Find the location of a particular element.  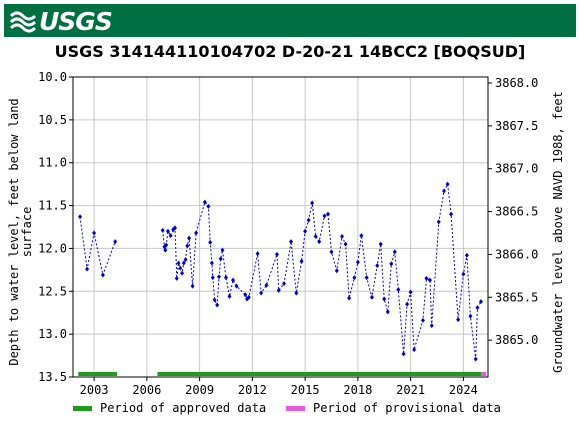

y-left-tick-label: 10.5 is located at coordinates (52, 120).